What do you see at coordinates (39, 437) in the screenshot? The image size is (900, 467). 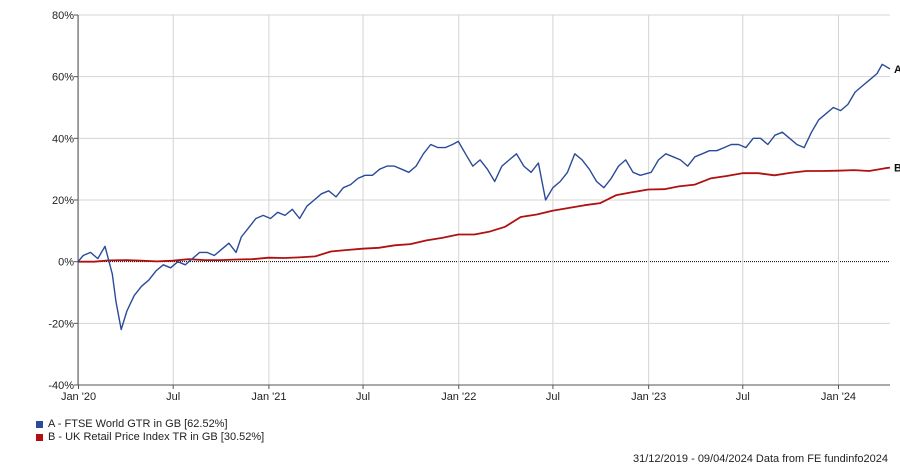 I see `legend-swatch-b` at bounding box center [39, 437].